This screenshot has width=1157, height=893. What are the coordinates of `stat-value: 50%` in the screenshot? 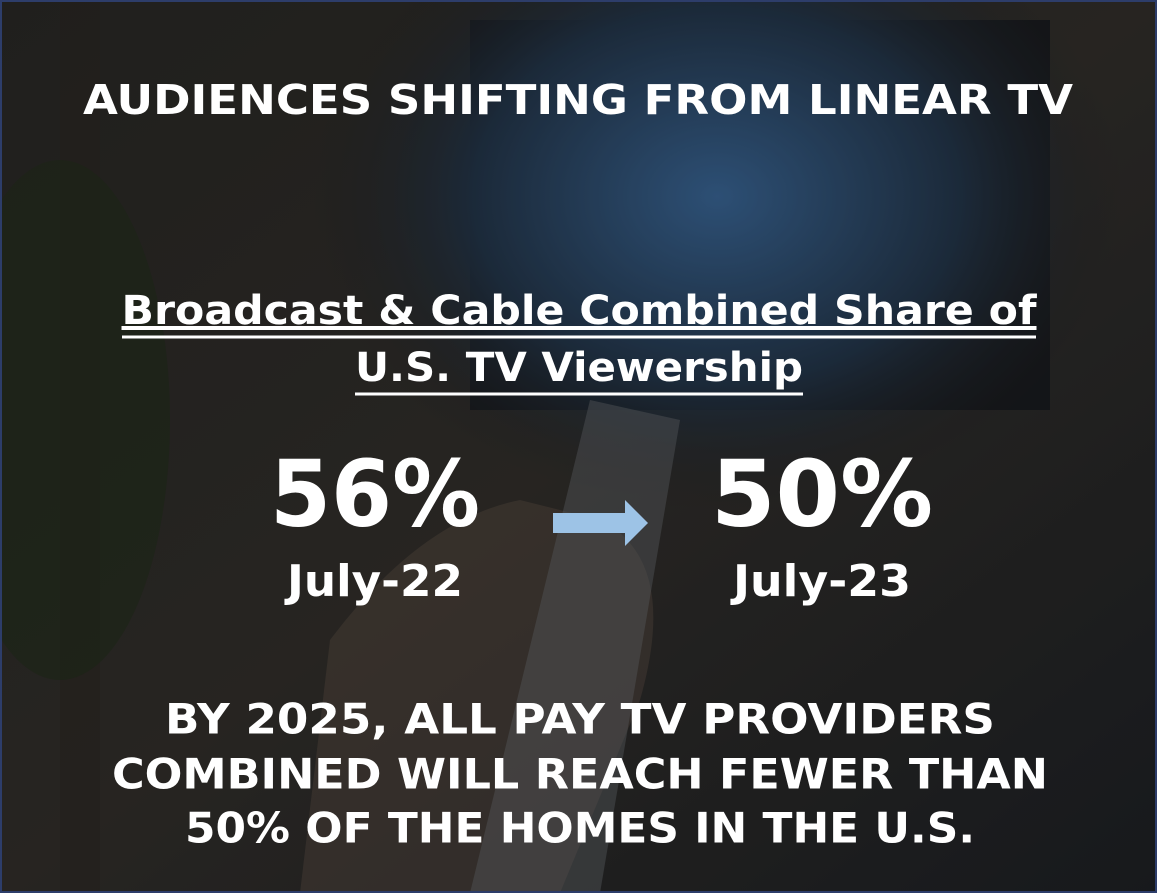 It's located at (822, 493).